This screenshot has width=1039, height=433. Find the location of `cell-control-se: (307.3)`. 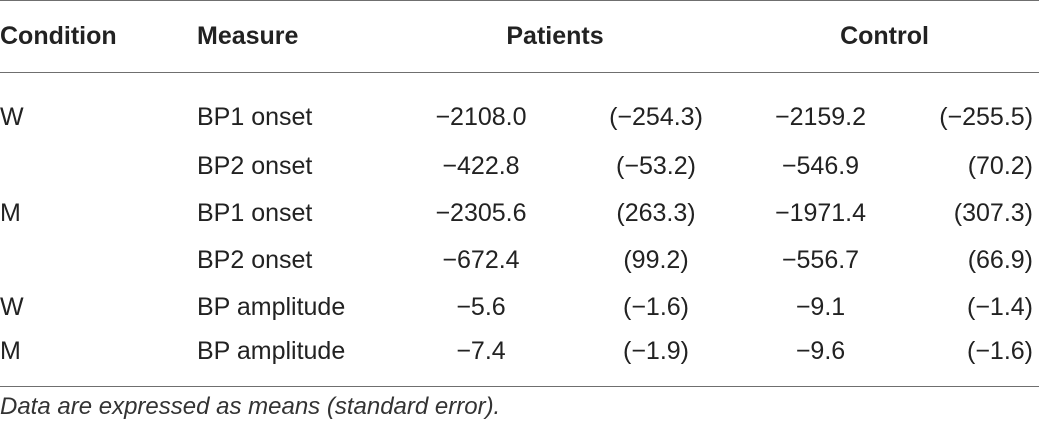

cell-control-se: (307.3) is located at coordinates (993, 212).